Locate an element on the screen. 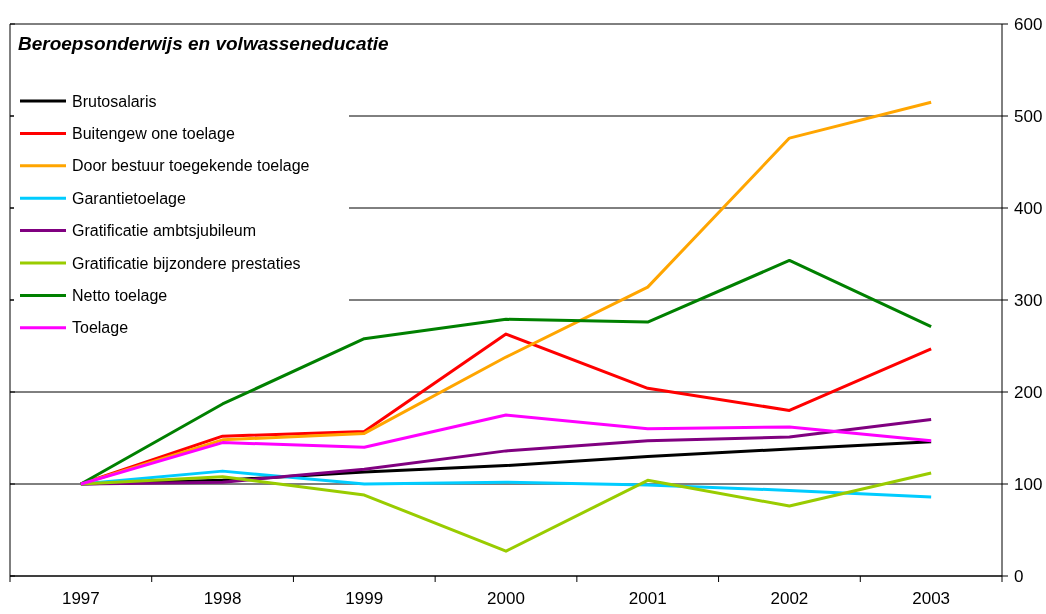 Image resolution: width=1046 pixels, height=614 pixels. y-tick-label: 0 is located at coordinates (1019, 576).